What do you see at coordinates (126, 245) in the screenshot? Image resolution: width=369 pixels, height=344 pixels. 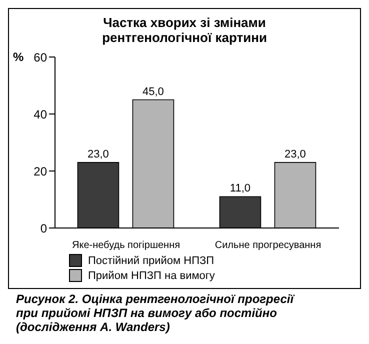 I see `x-tick-label: Яке-небудь погіршення` at bounding box center [126, 245].